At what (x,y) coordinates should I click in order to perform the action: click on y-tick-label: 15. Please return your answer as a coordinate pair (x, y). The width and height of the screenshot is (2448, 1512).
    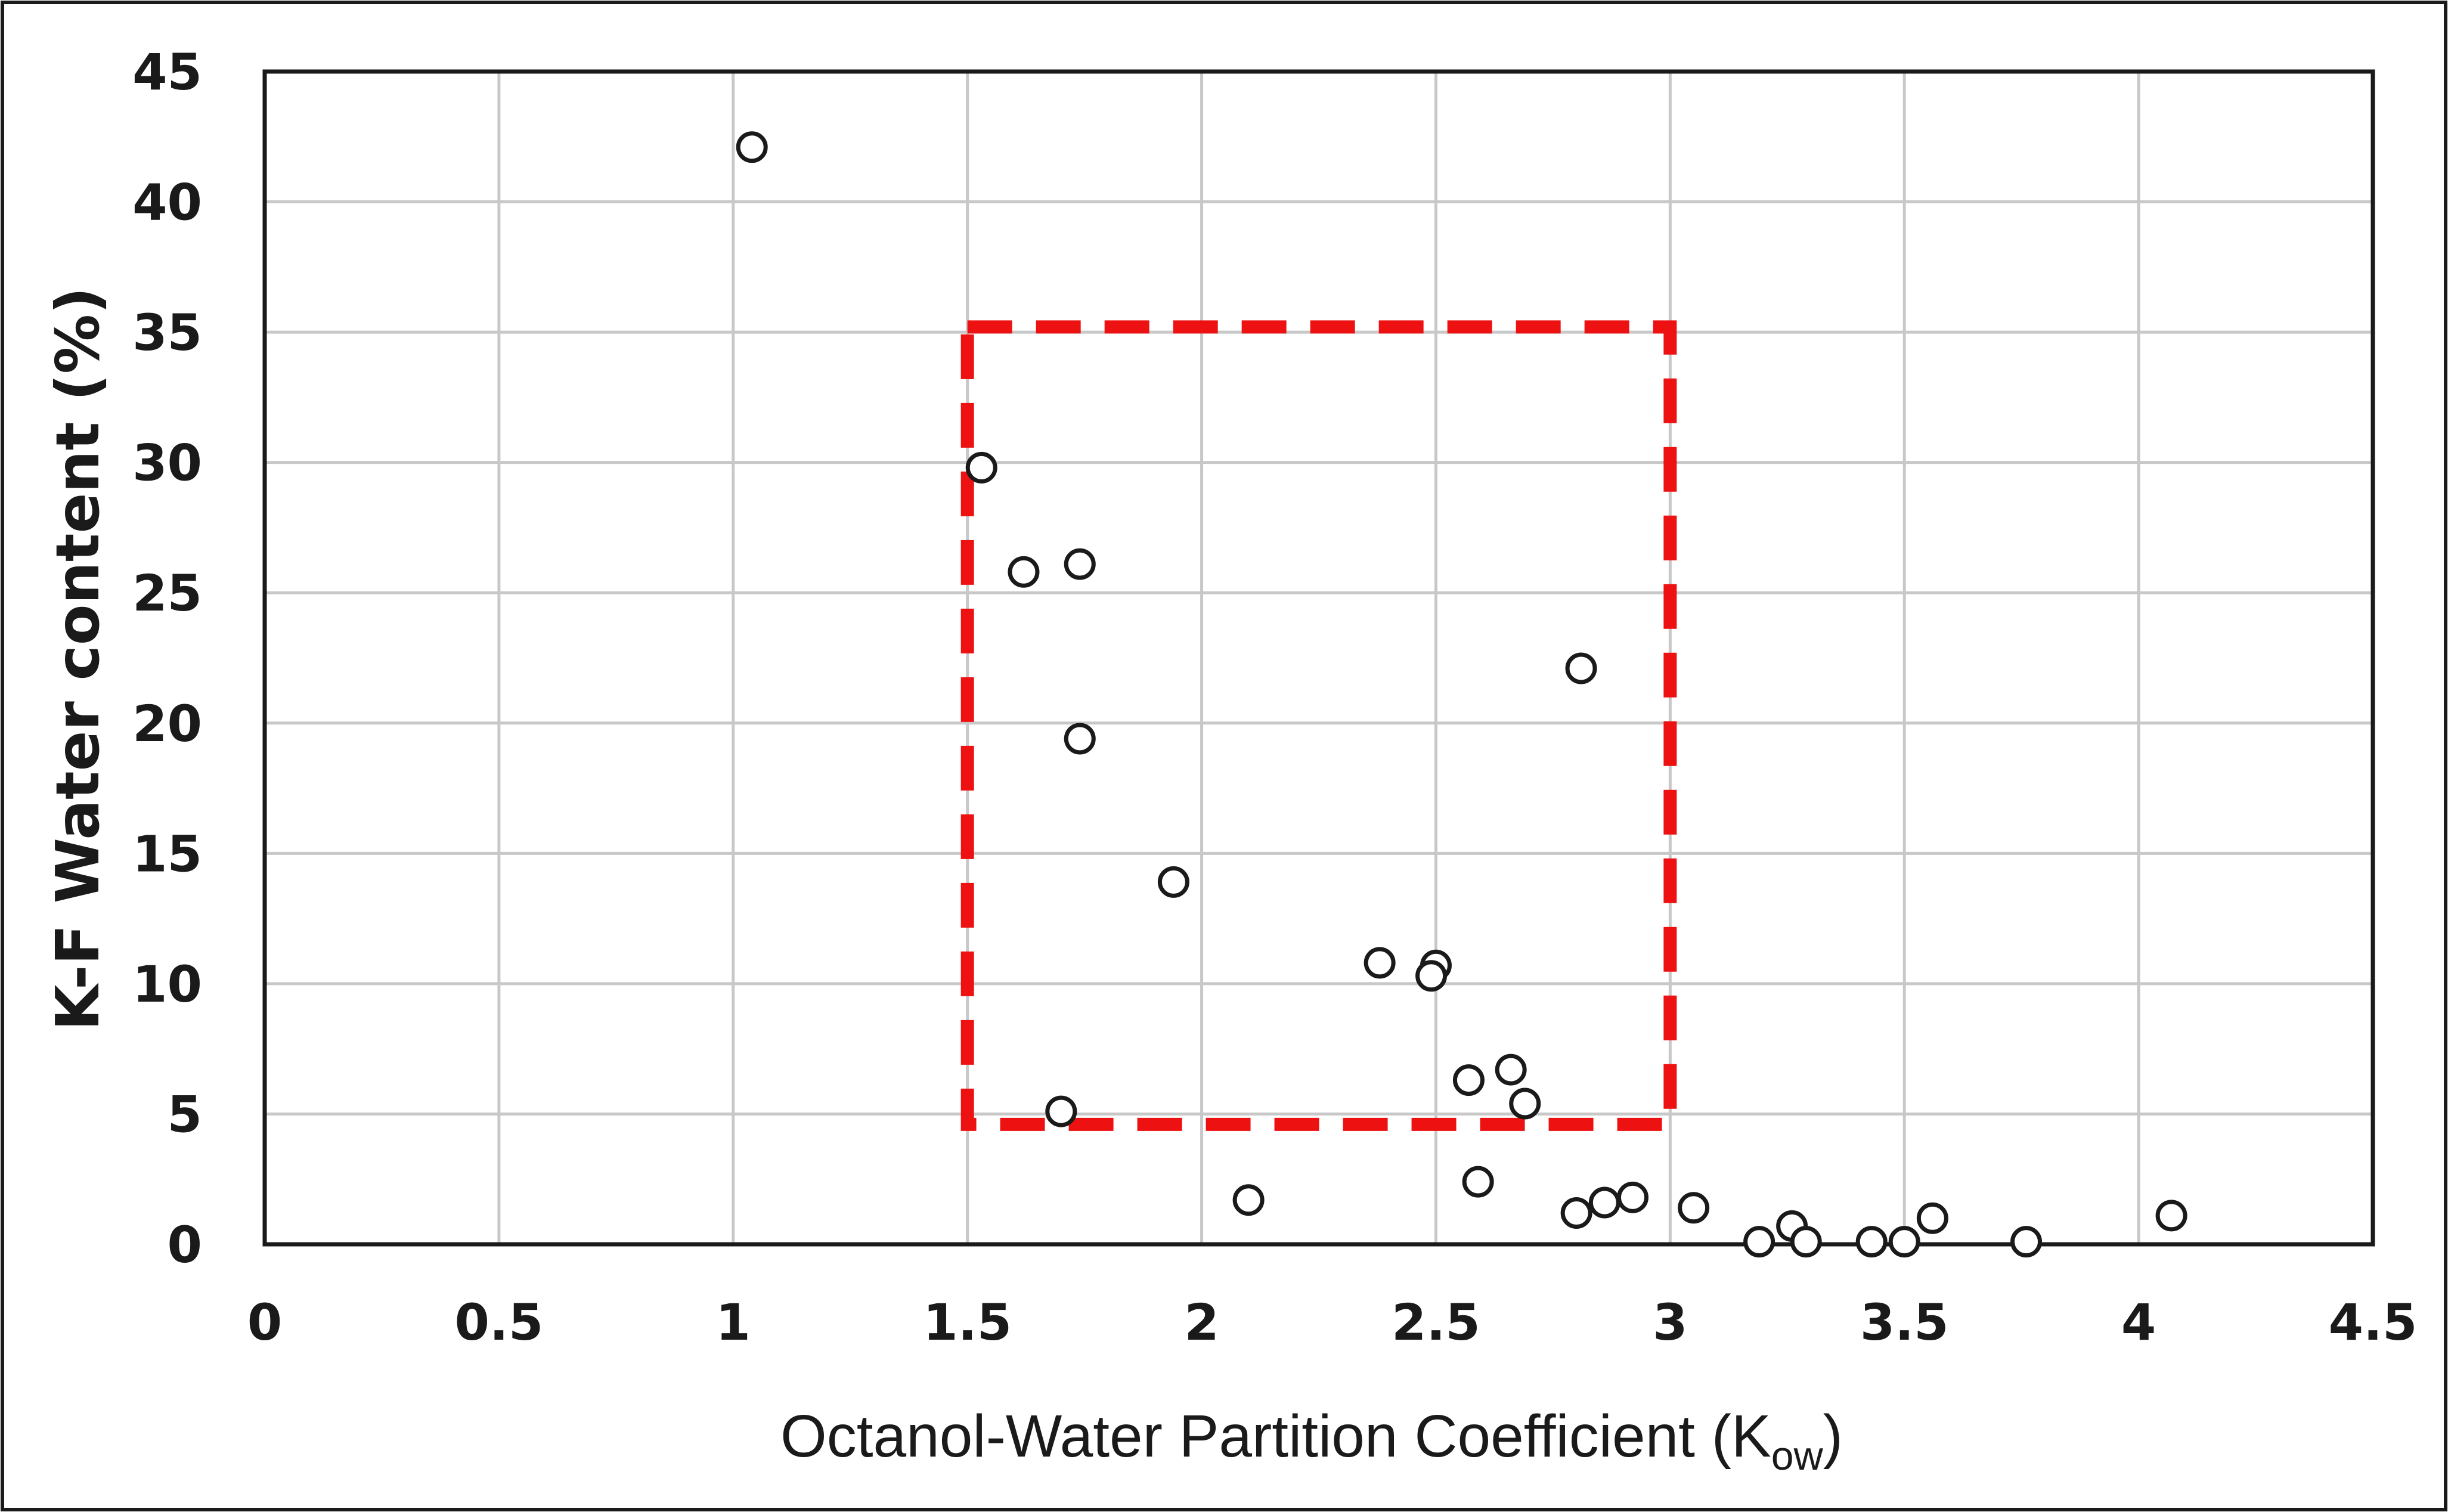
    Looking at the image, I should click on (167, 854).